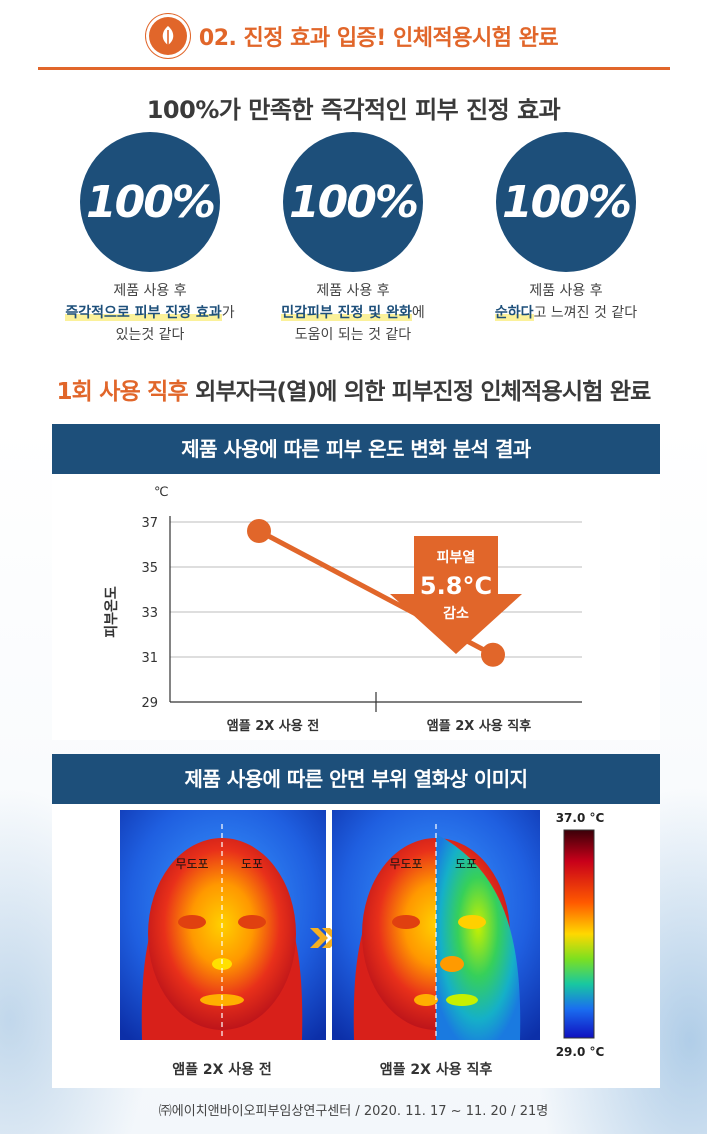  I want to click on stat-item-1: 100% 제품 사용 후 즉각적으로 피부 진정 효과가 있는것 같다, so click(150, 239).